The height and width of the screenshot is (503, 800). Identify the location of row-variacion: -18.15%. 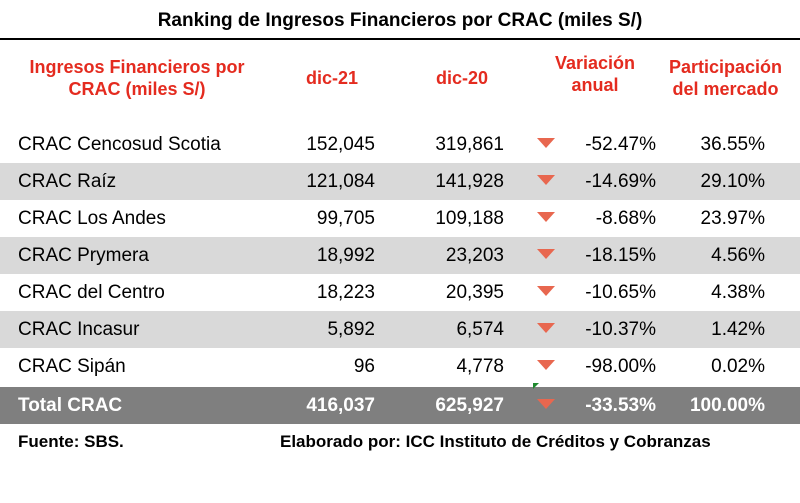
(620, 255).